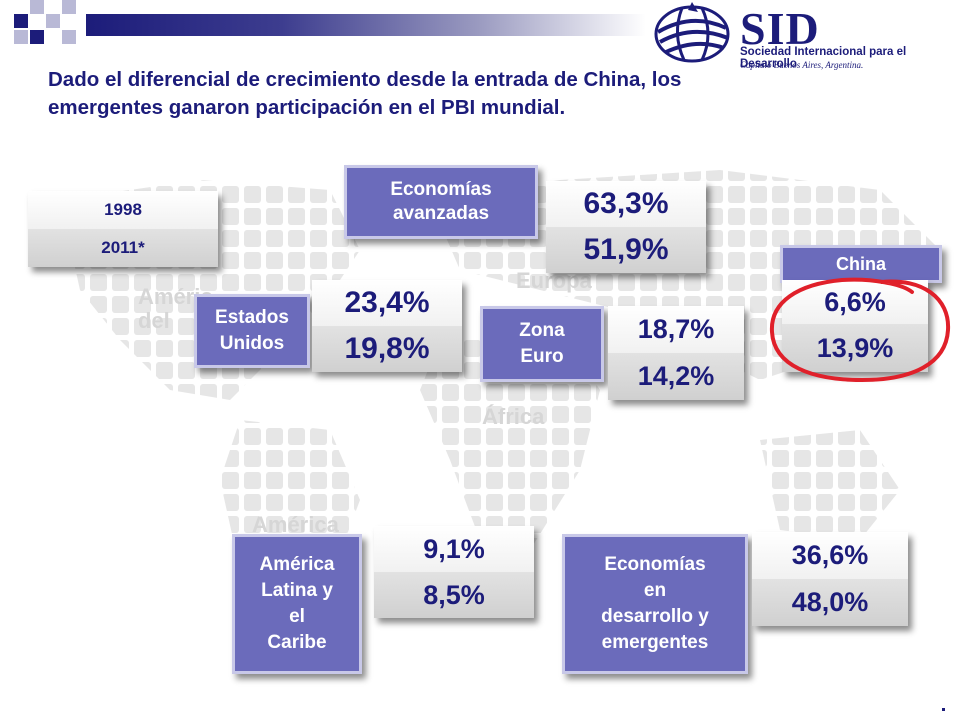  I want to click on label-text: China, so click(860, 263).